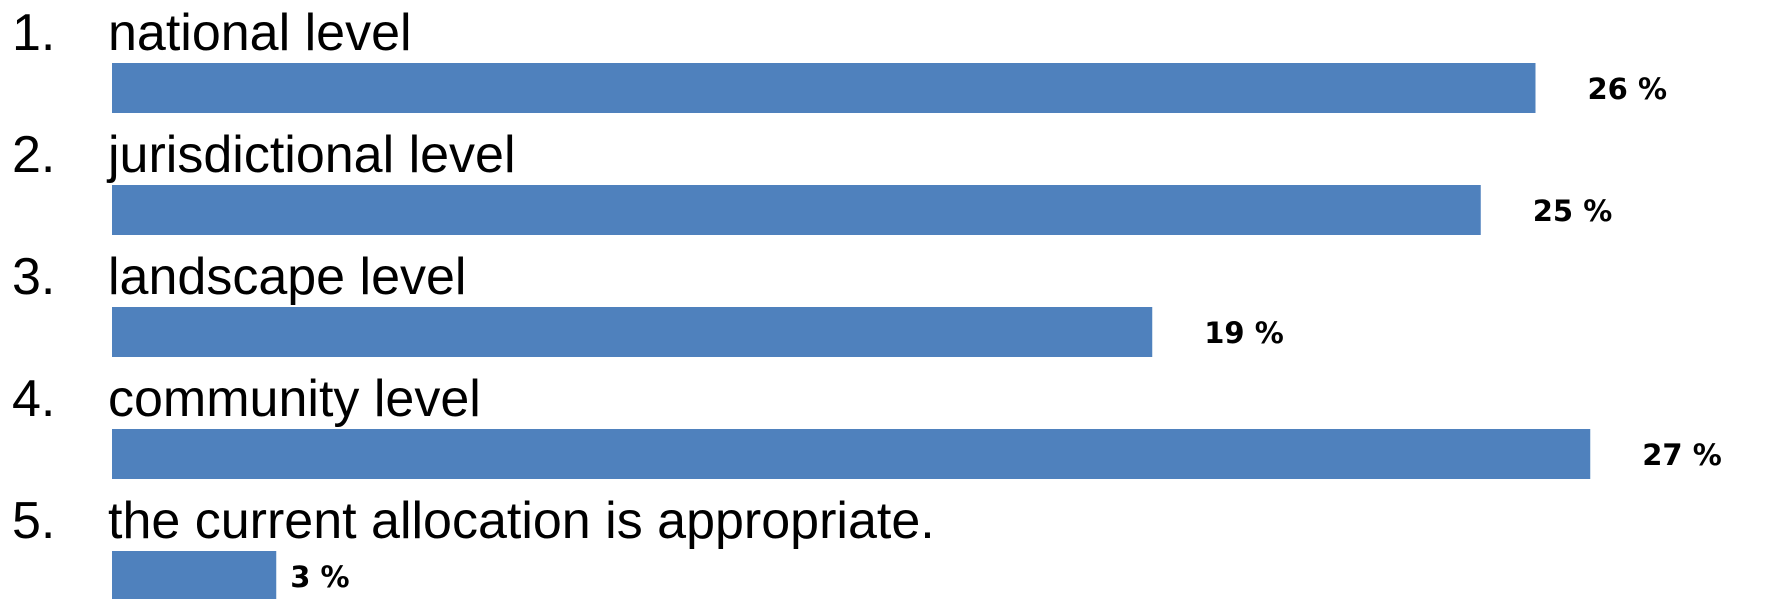 Image resolution: width=1772 pixels, height=599 pixels. What do you see at coordinates (33, 33) in the screenshot?
I see `item-number: 1.` at bounding box center [33, 33].